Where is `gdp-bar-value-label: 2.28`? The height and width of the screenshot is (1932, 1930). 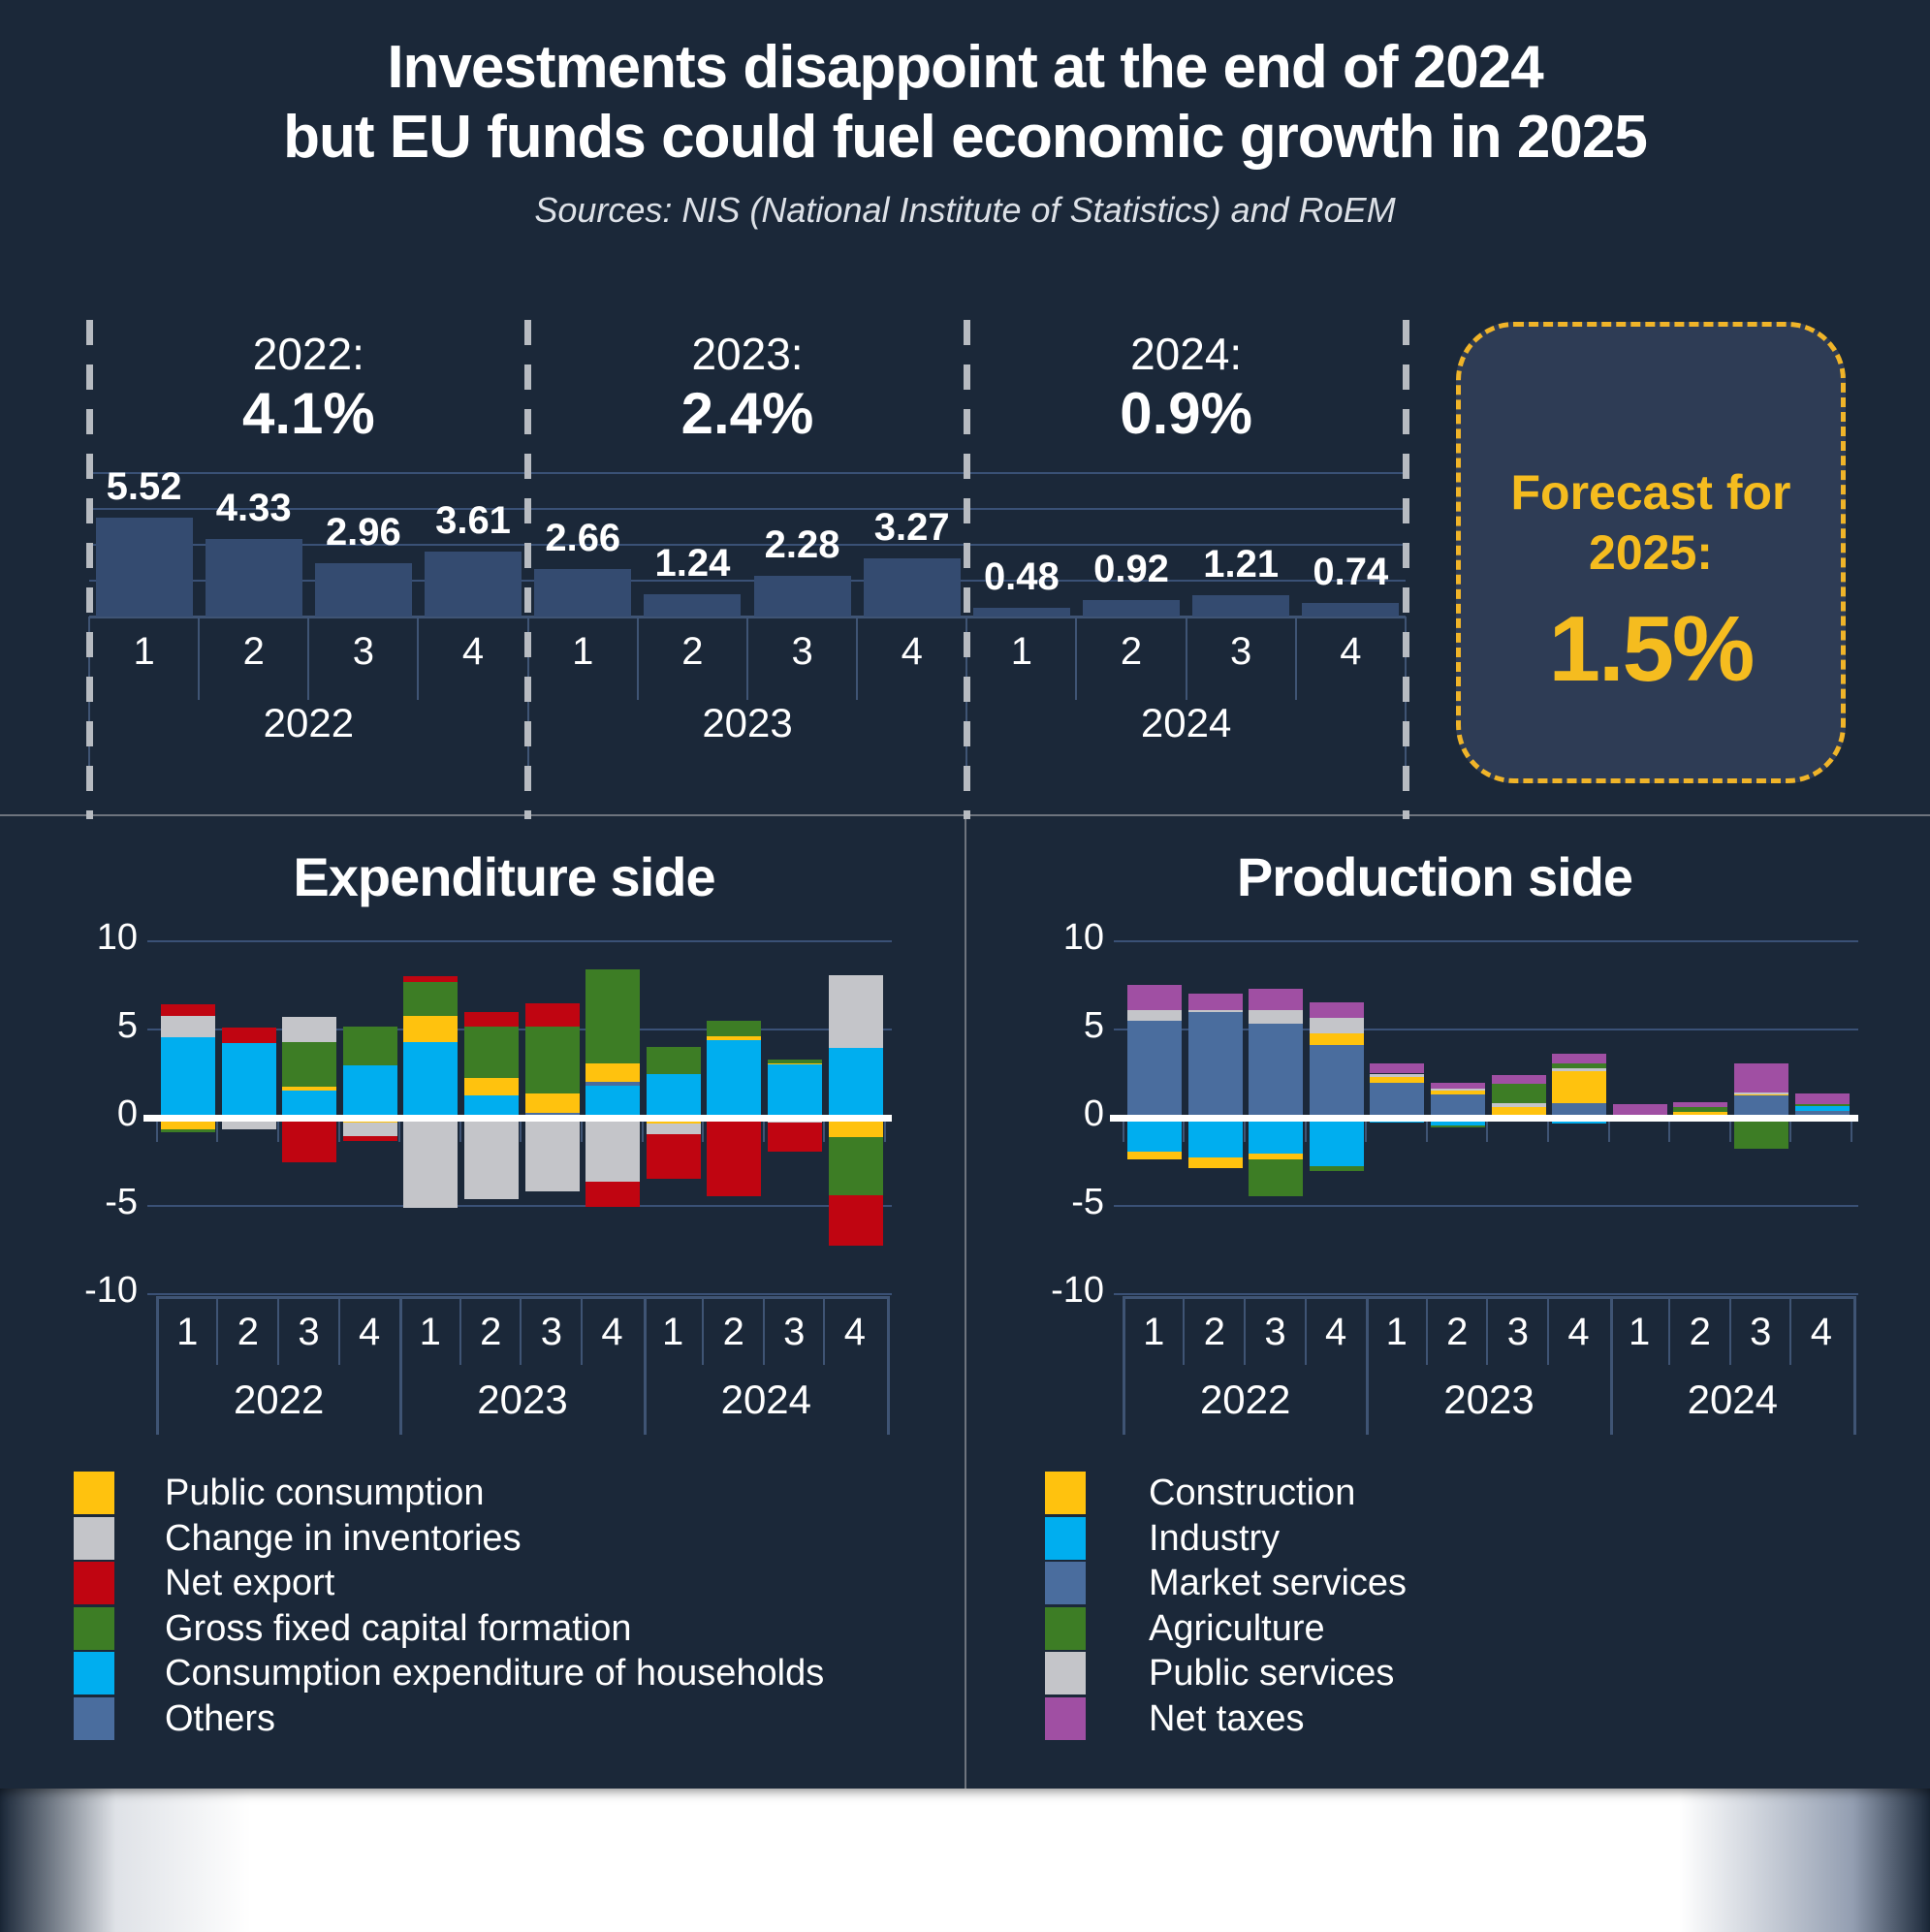
gdp-bar-value-label: 2.28 is located at coordinates (802, 544).